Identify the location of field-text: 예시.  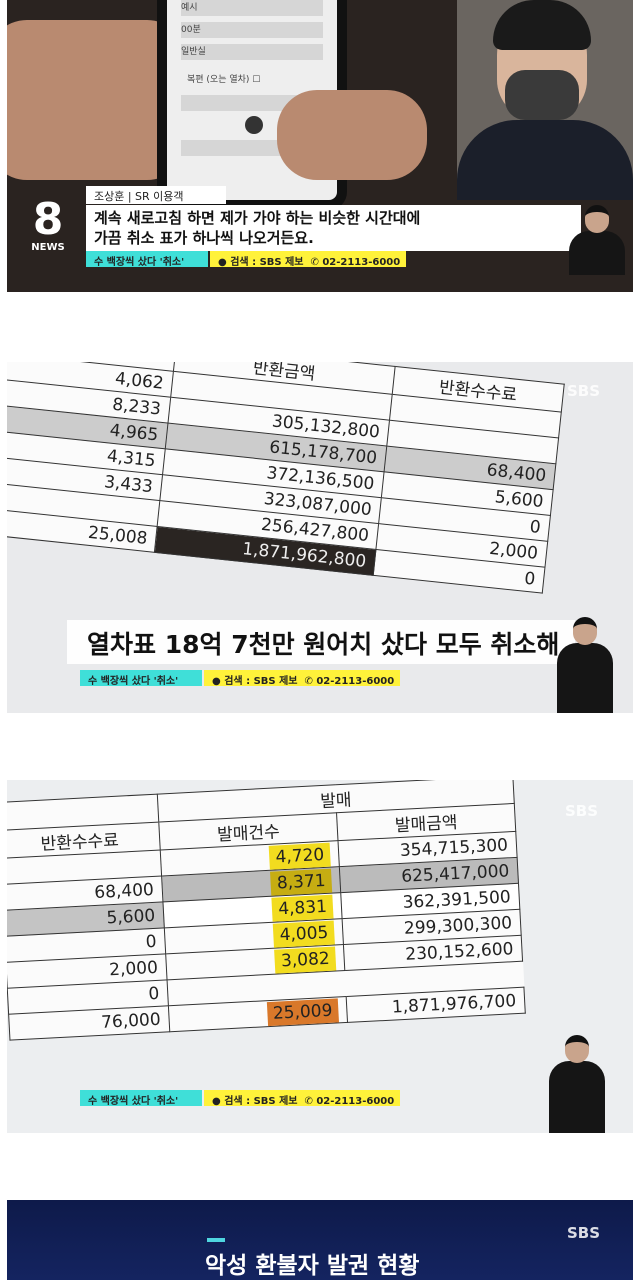
(189, 8).